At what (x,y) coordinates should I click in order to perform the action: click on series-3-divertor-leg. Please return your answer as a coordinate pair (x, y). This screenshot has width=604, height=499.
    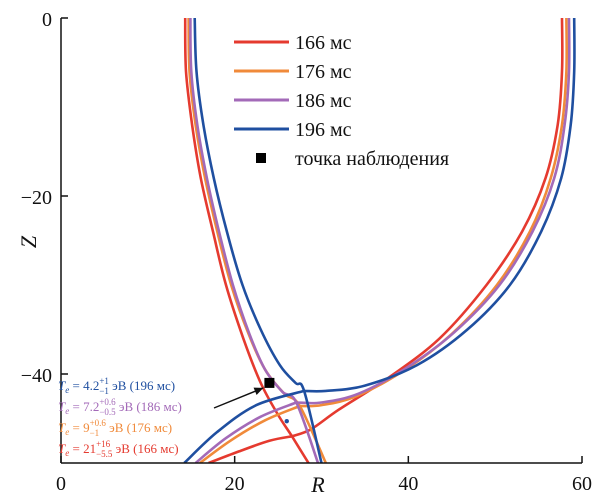
    Looking at the image, I should click on (244, 426).